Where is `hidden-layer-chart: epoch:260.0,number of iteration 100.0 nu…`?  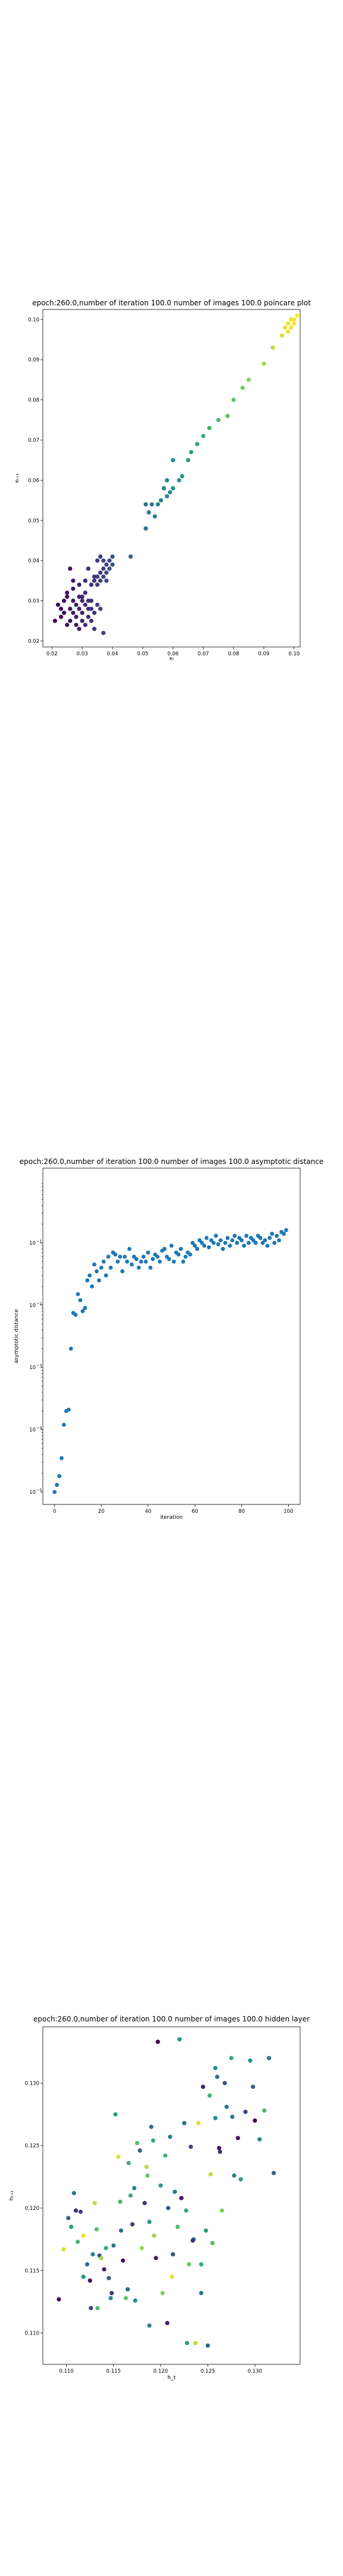 hidden-layer-chart: epoch:260.0,number of iteration 100.0 nu… is located at coordinates (160, 2198).